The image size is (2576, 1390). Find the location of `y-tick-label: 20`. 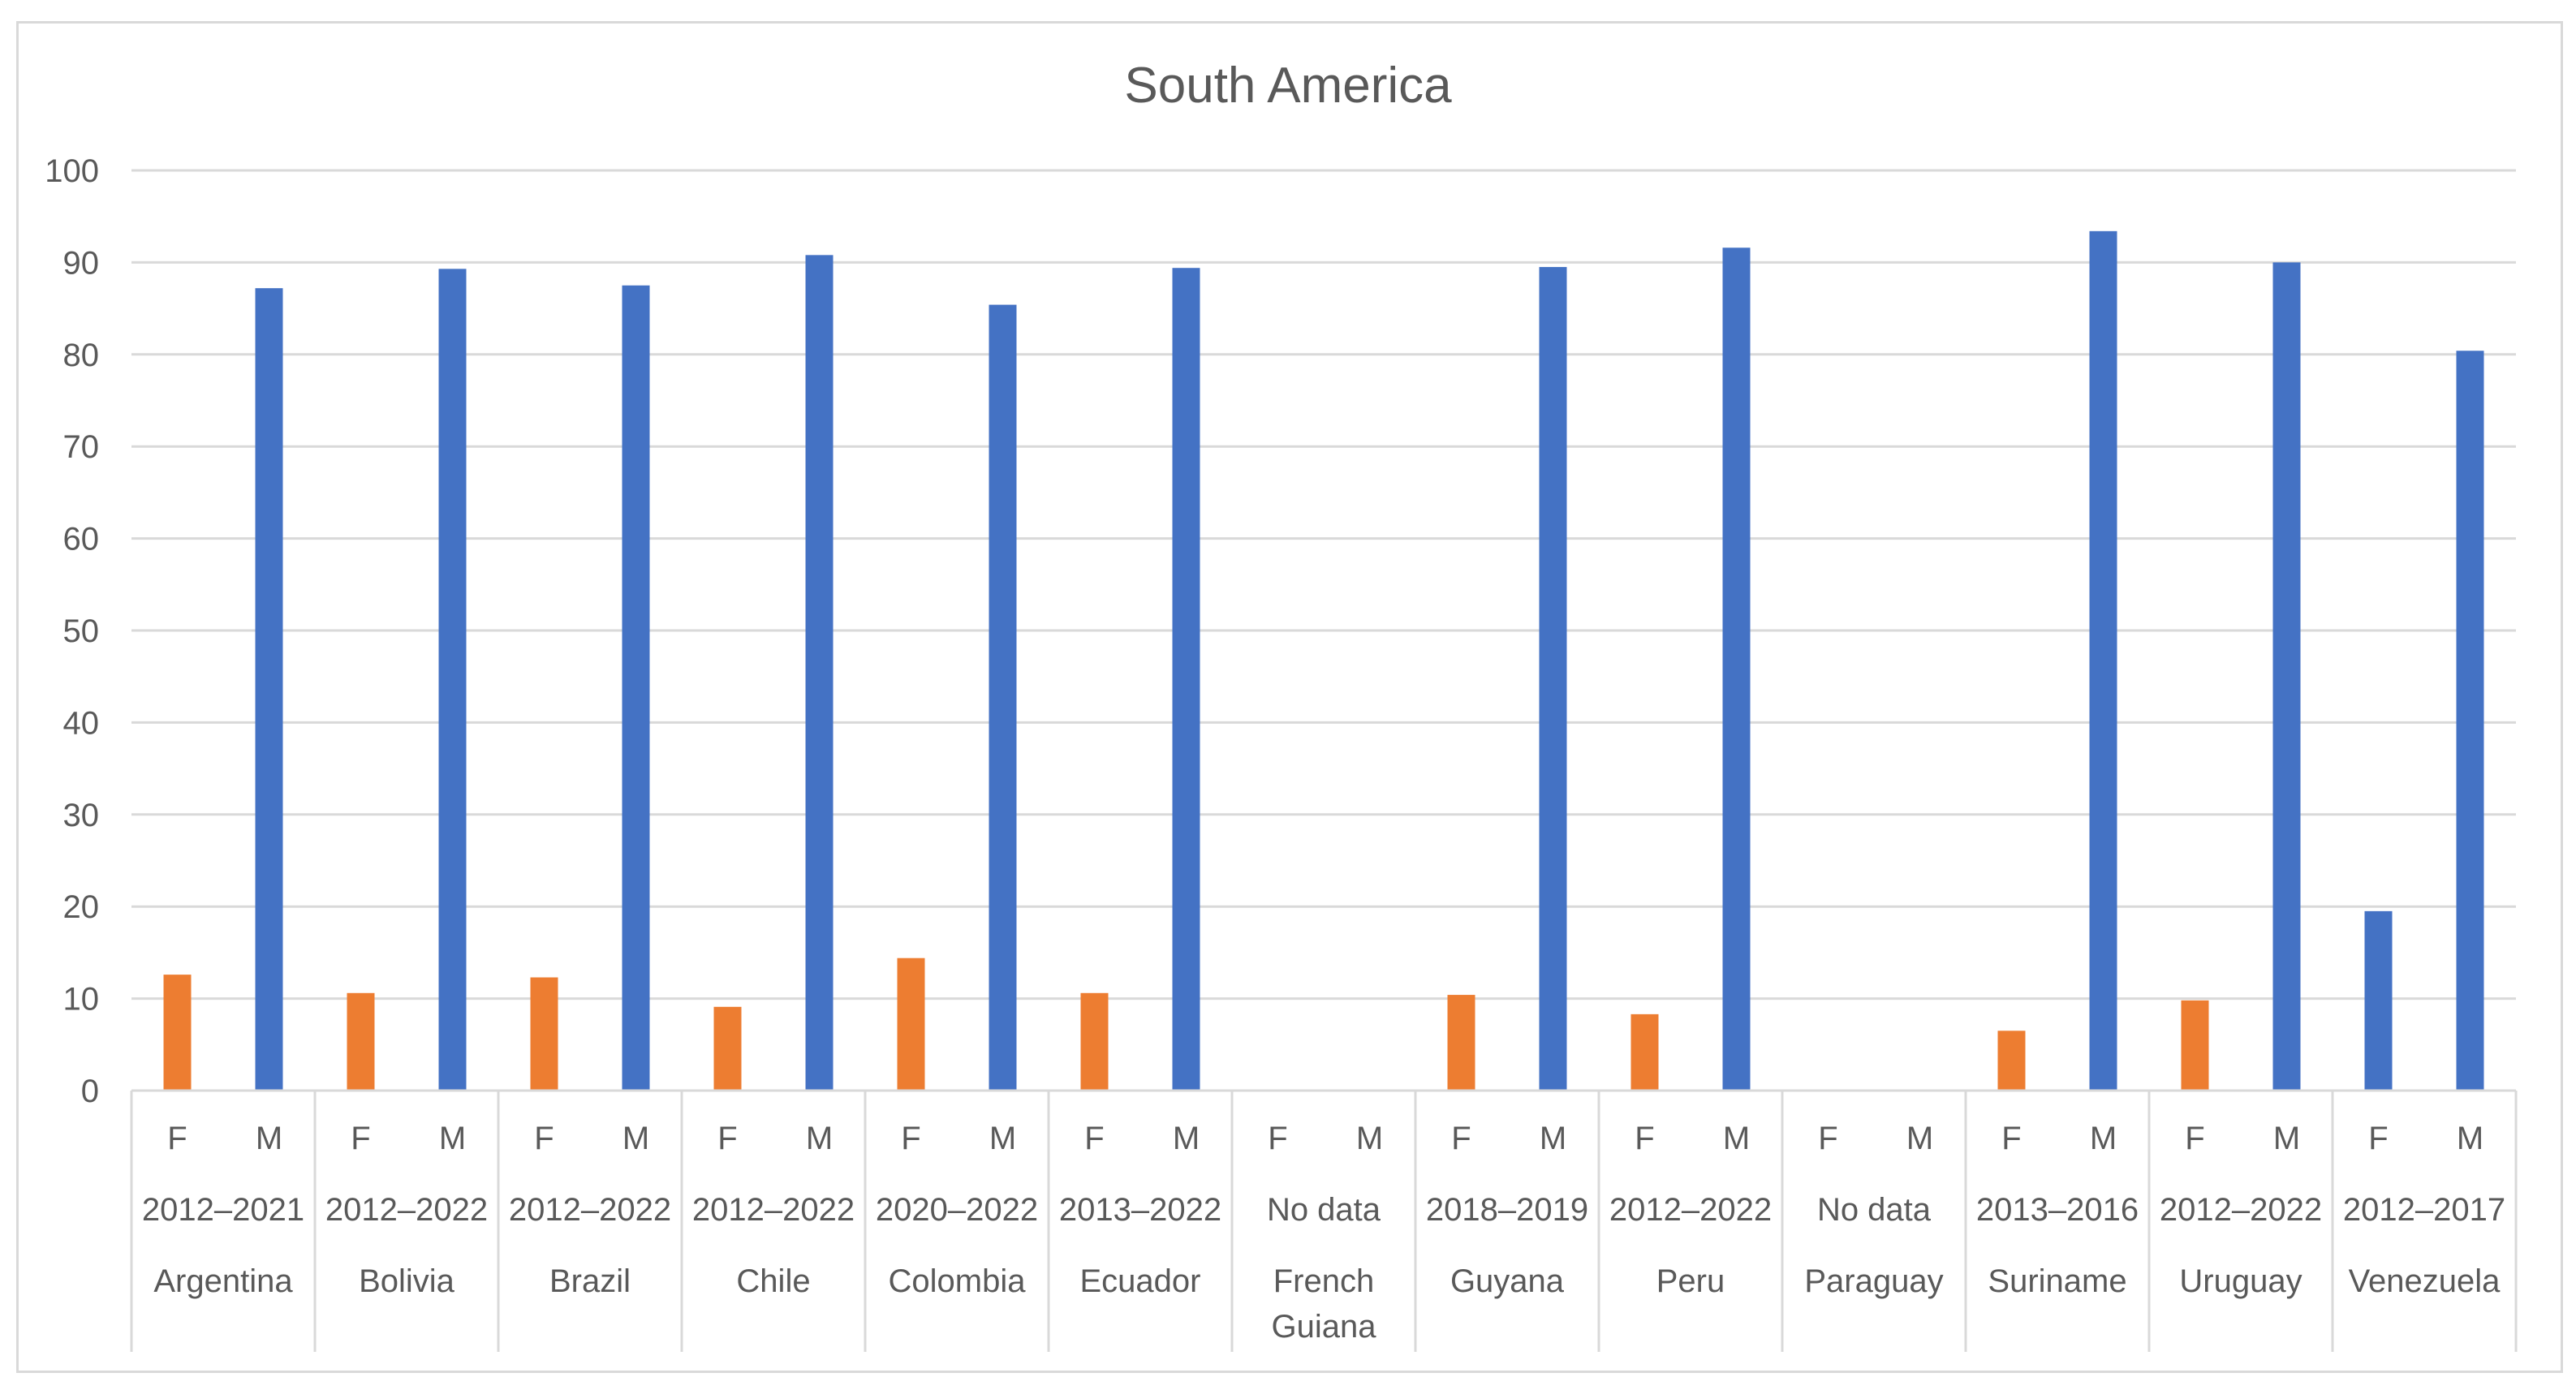

y-tick-label: 20 is located at coordinates (82, 907).